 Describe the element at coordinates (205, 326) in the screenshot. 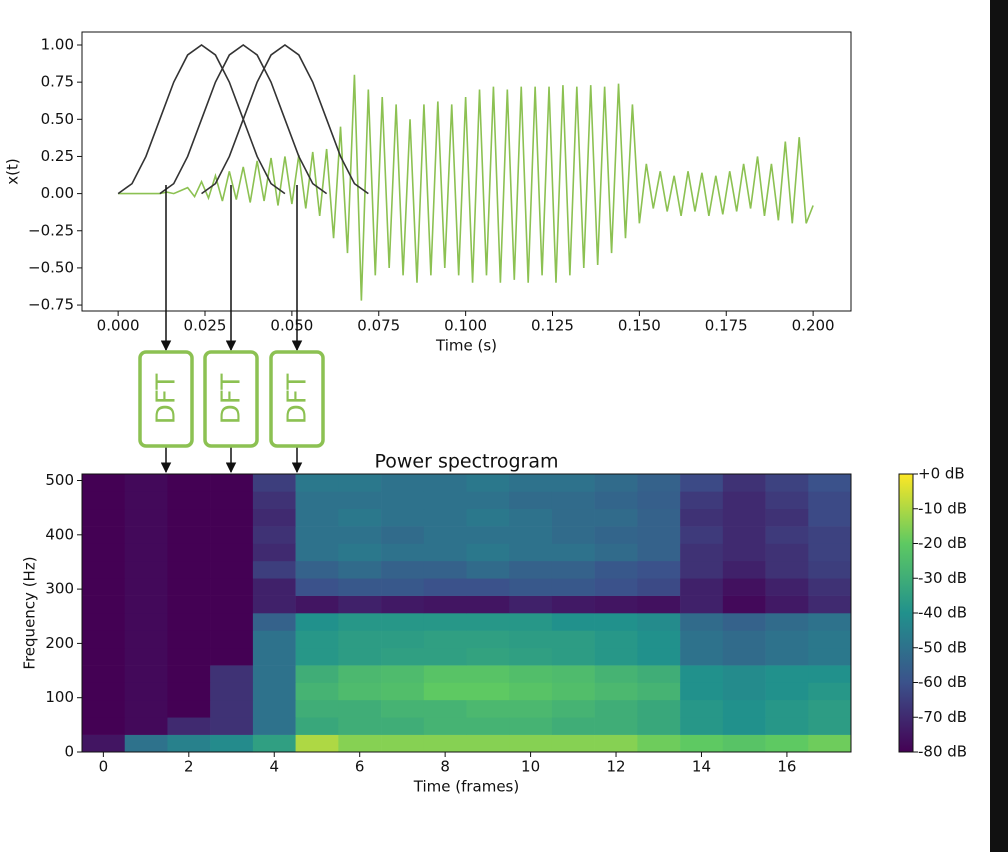

I see `x-tick-label: 0.025` at that location.